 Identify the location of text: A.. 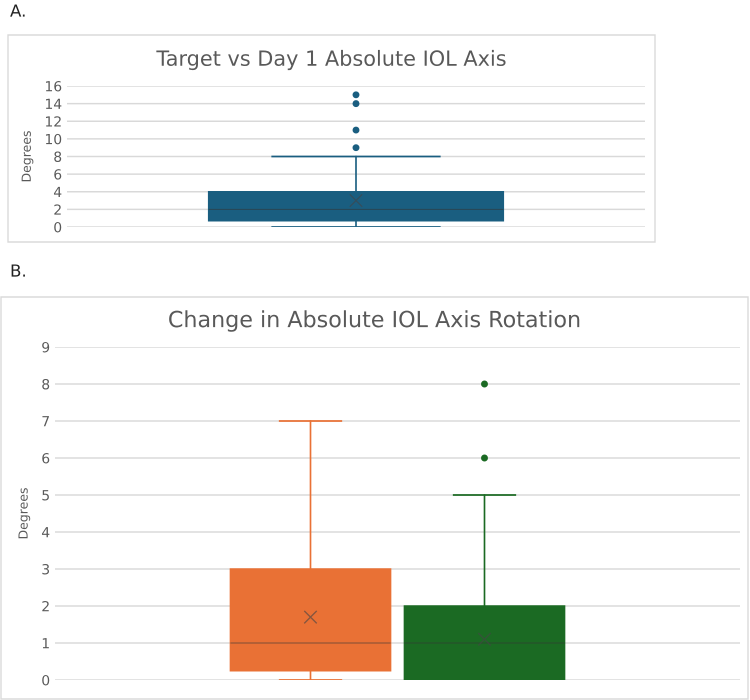
(17, 10).